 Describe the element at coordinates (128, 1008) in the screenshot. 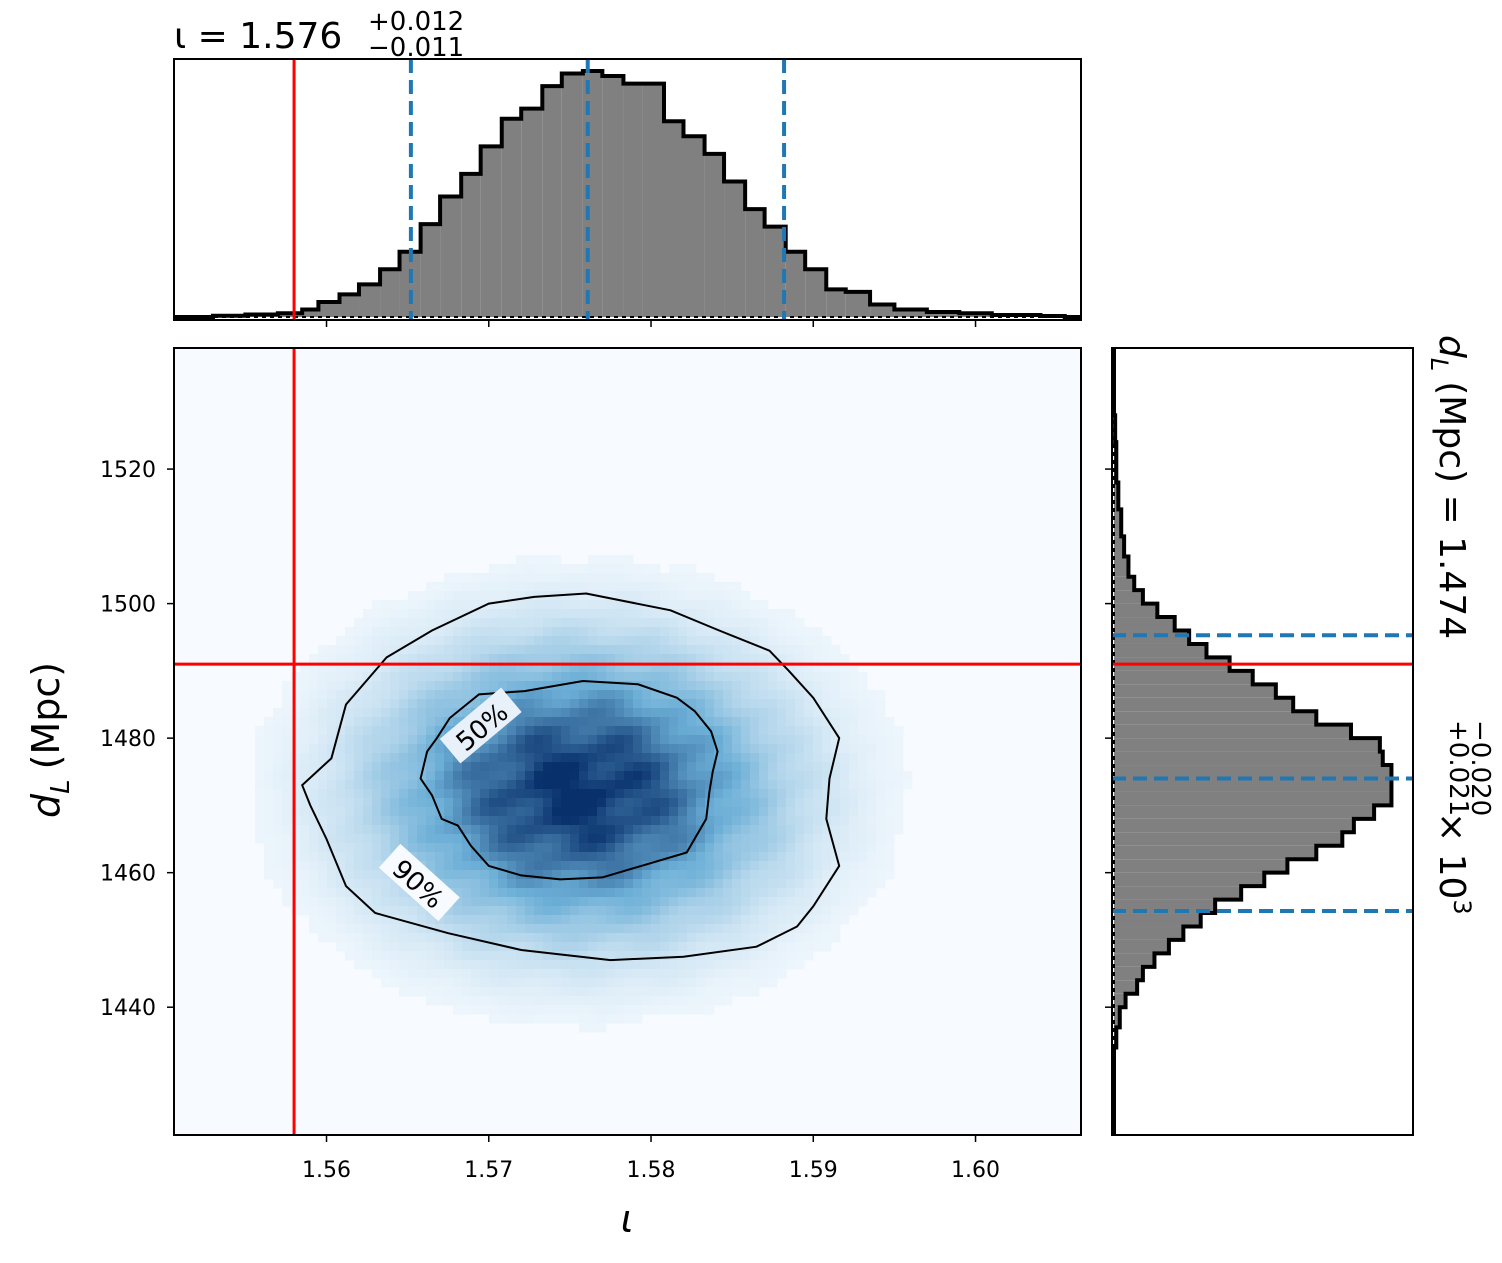

I see `ytick-label: 1440` at that location.